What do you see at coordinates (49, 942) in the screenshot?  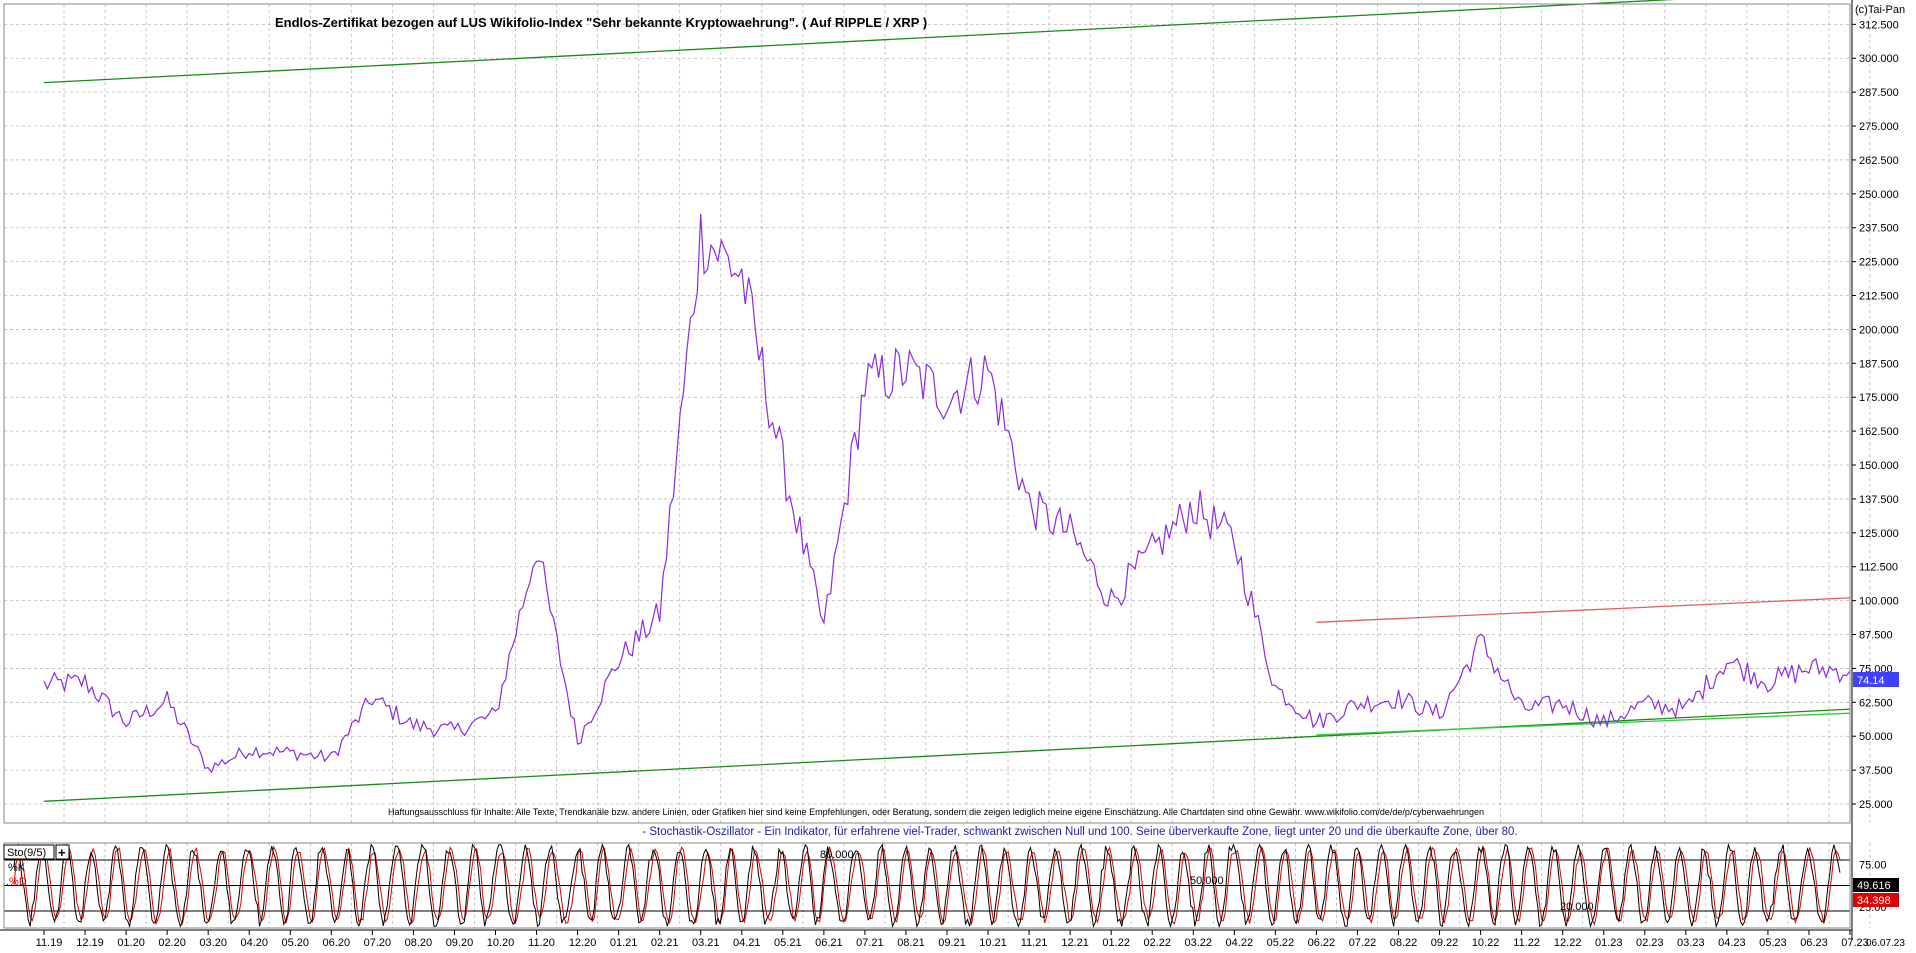 I see `x-tick-label: 11.19` at bounding box center [49, 942].